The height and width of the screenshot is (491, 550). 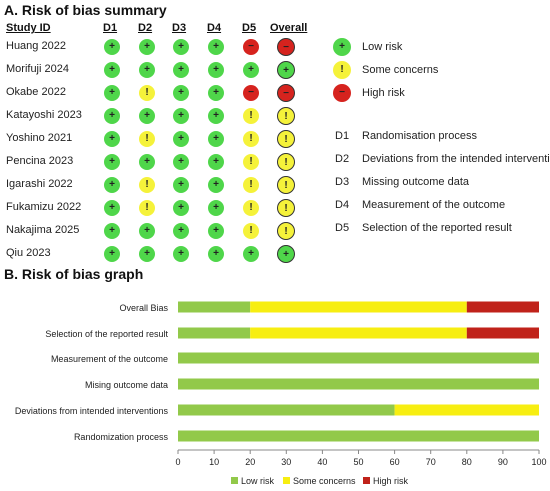 I want to click on domain-label-d4: Measurement of the outcome, so click(x=434, y=205).